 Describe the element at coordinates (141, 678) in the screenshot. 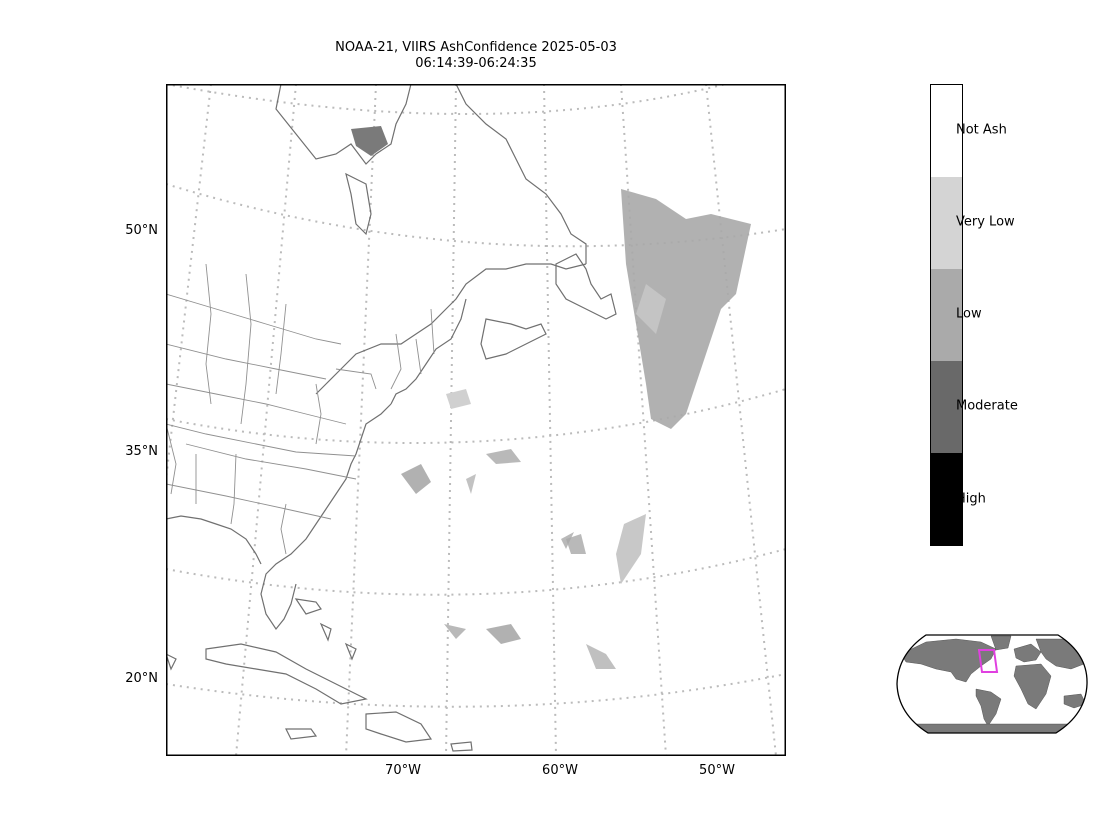

I see `lat-label-20n: 20°N` at that location.